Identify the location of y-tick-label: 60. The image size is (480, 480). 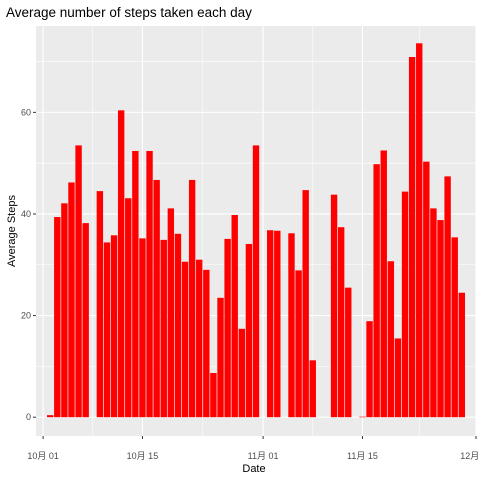
(26, 112).